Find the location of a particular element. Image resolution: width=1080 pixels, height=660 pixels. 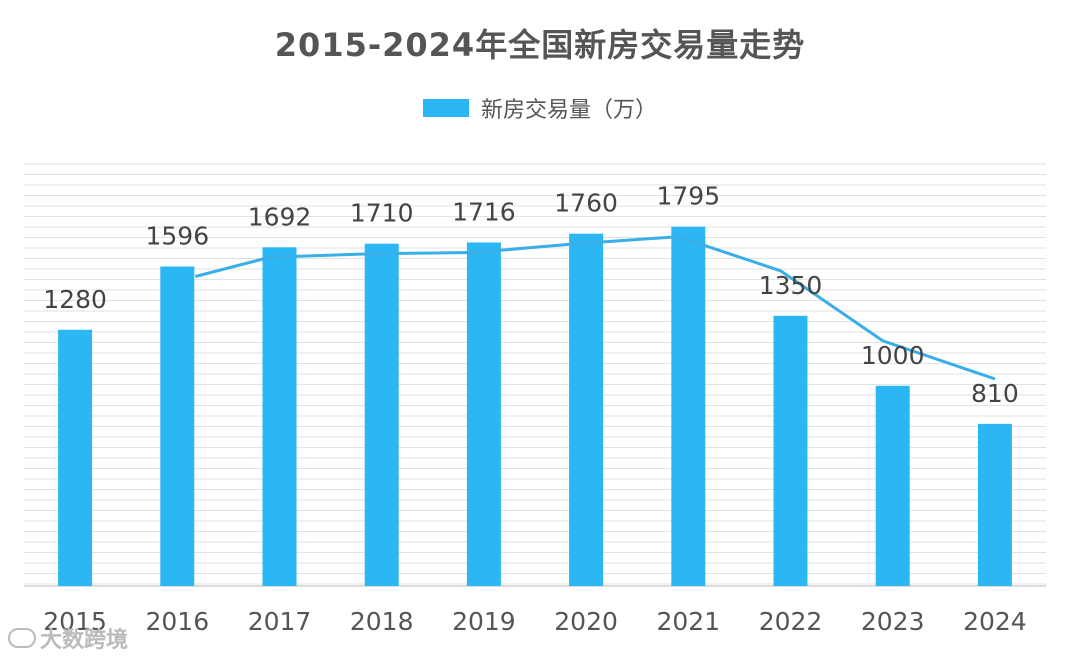

legend-label: 新房交易量（万） is located at coordinates (568, 110).